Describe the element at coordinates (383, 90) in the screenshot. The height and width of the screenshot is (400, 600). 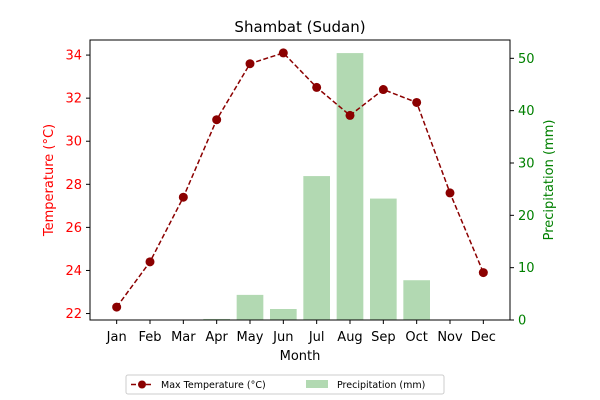
I see `temp-point-sep` at that location.